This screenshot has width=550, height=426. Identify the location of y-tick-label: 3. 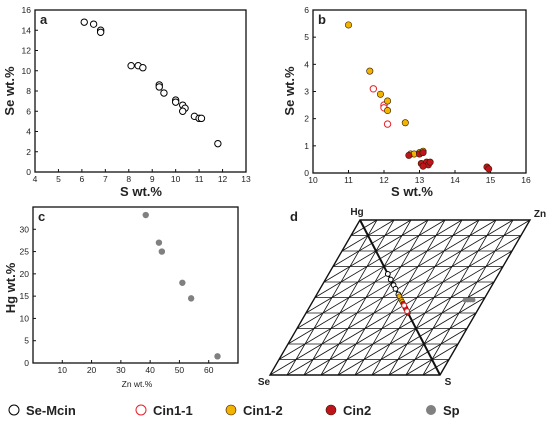
(306, 92).